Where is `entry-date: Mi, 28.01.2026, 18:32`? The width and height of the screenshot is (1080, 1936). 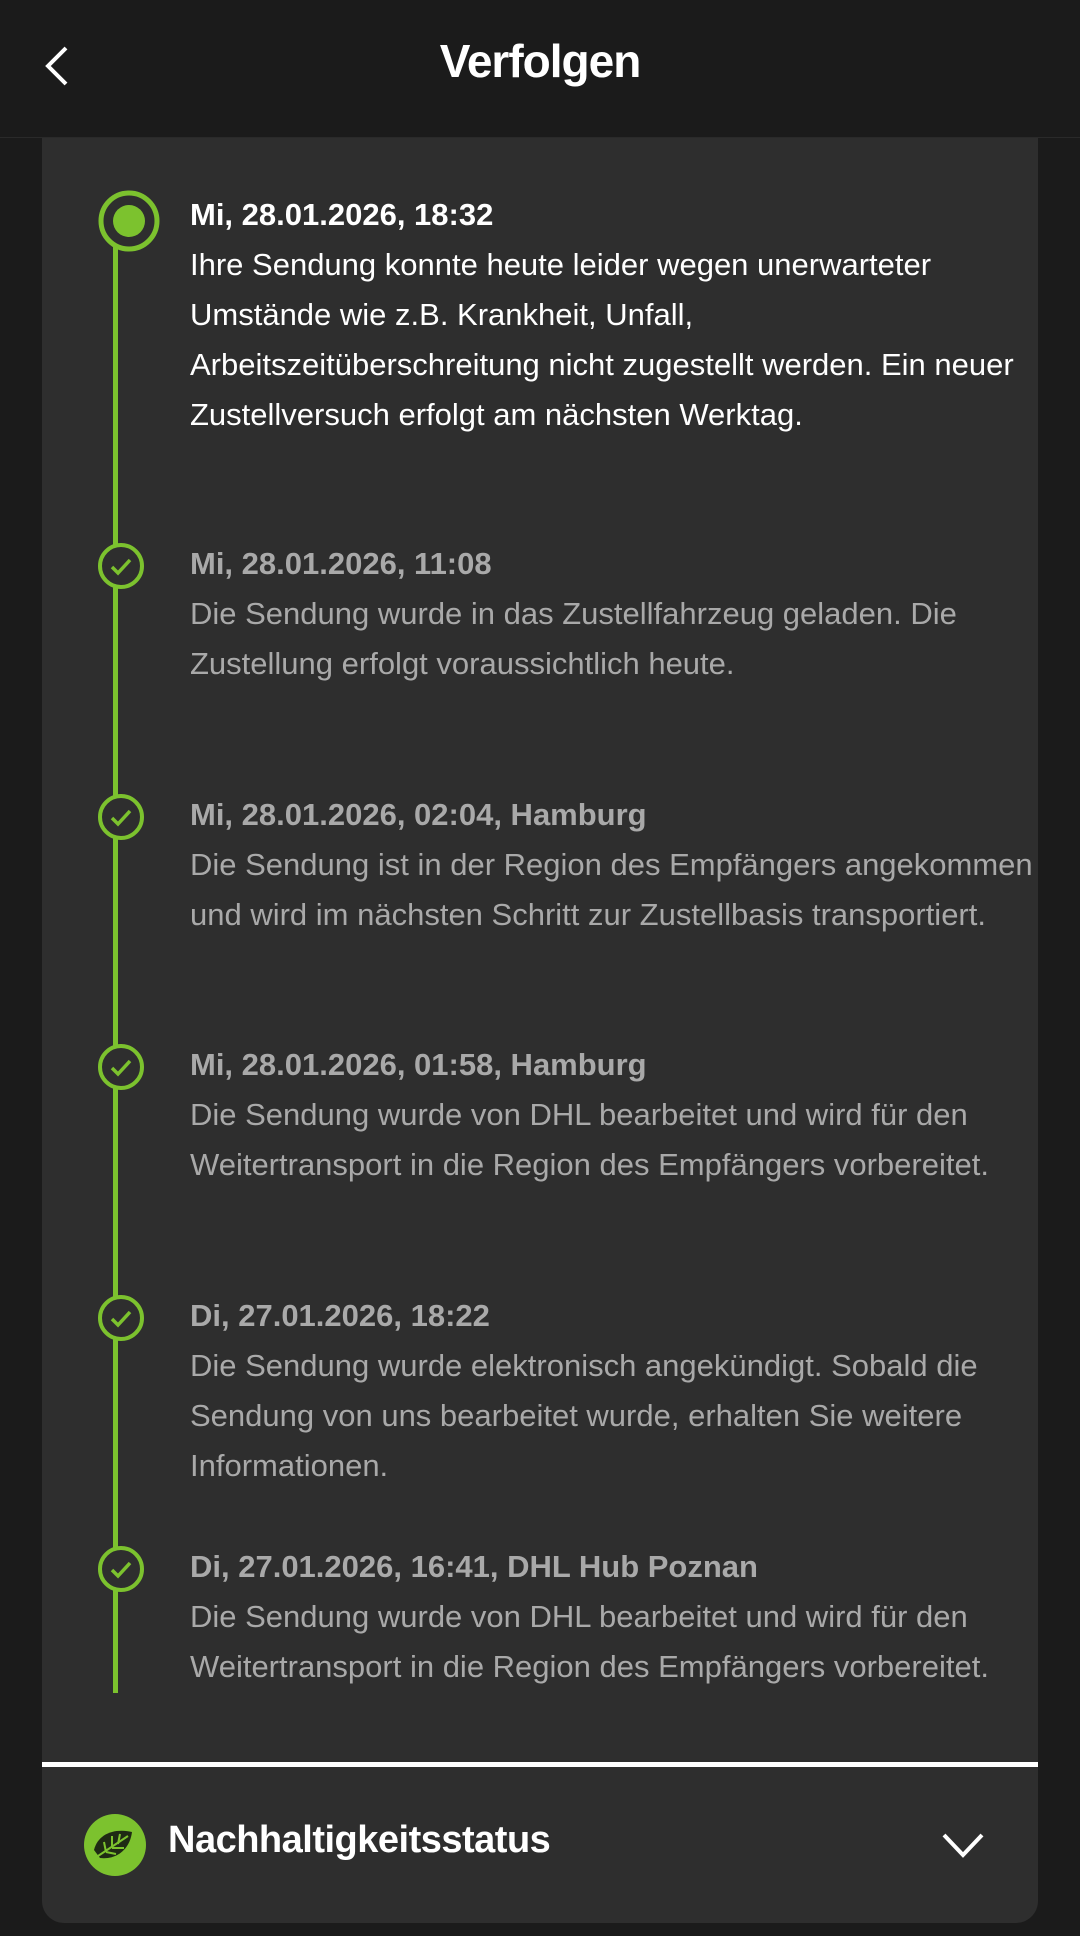 entry-date: Mi, 28.01.2026, 18:32 is located at coordinates (342, 214).